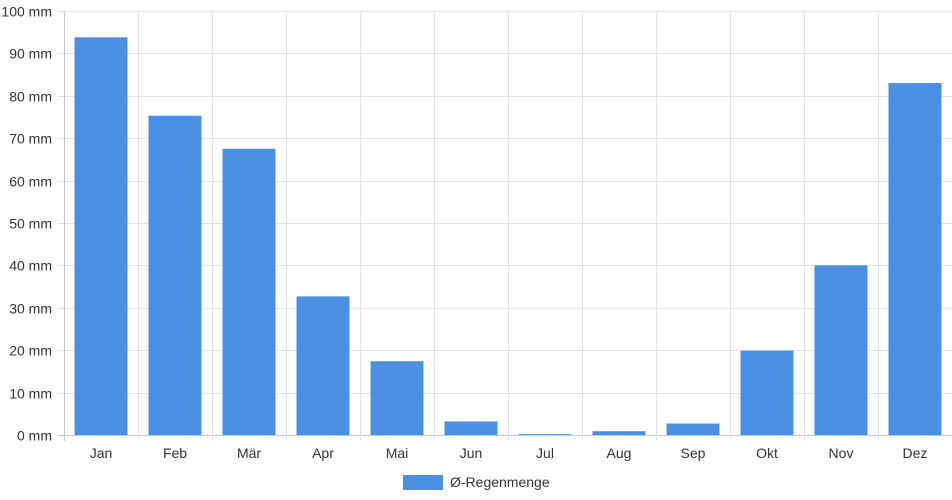 The image size is (952, 500). I want to click on x-tick-label: Aug, so click(619, 453).